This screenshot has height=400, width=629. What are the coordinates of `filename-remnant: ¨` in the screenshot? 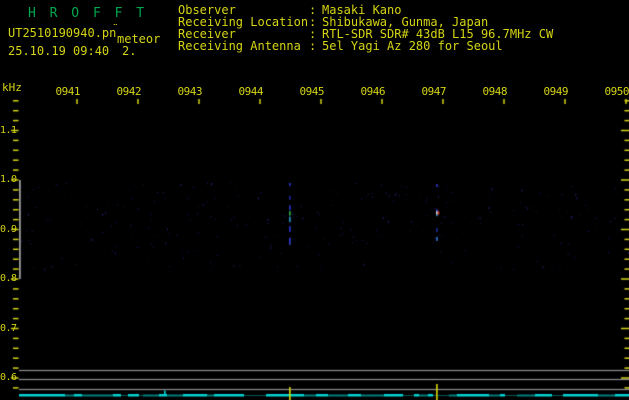 It's located at (115, 28).